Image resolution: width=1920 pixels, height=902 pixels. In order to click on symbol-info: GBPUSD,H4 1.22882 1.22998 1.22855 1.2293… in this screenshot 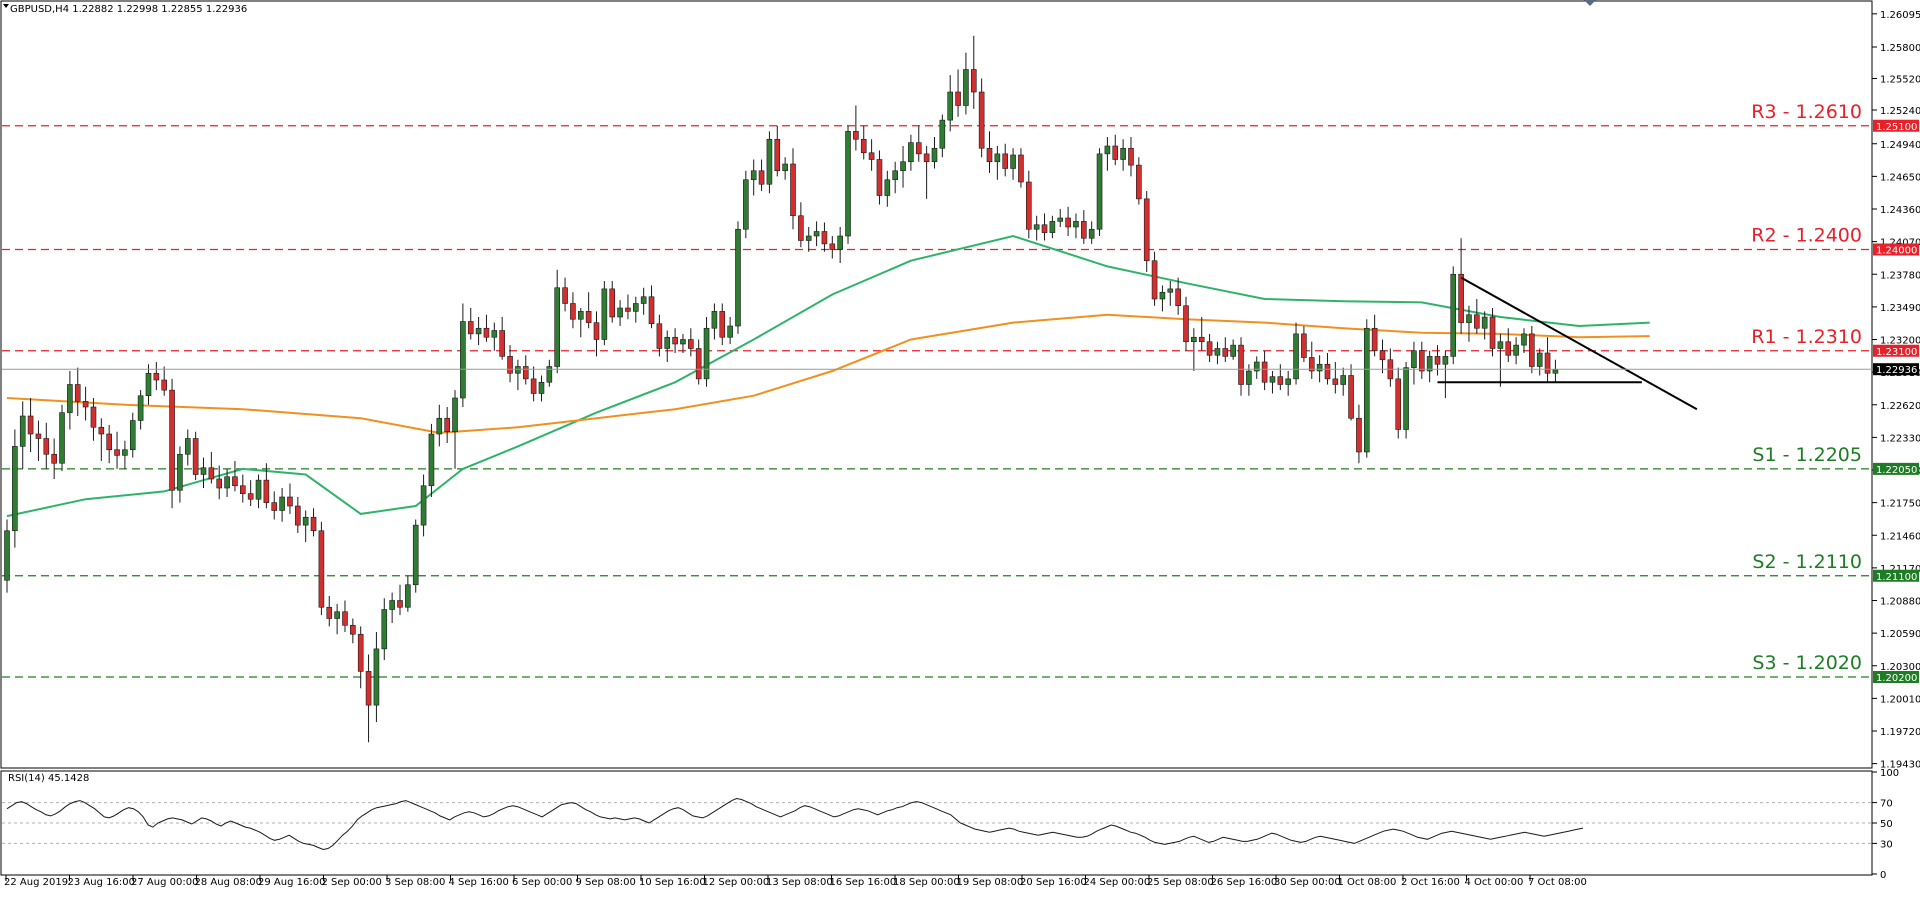, I will do `click(128, 9)`.